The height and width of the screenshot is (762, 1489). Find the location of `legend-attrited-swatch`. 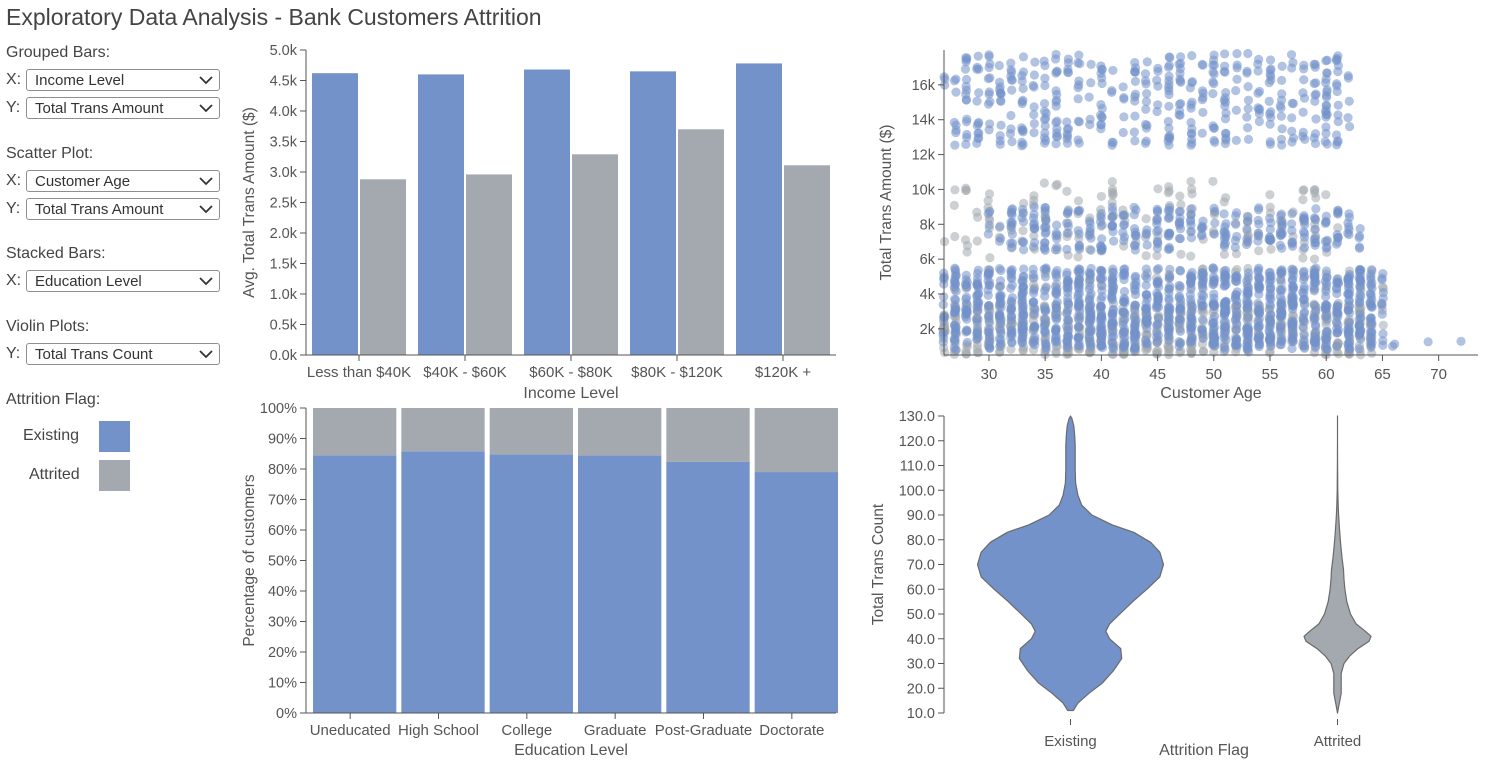

legend-attrited-swatch is located at coordinates (114, 475).